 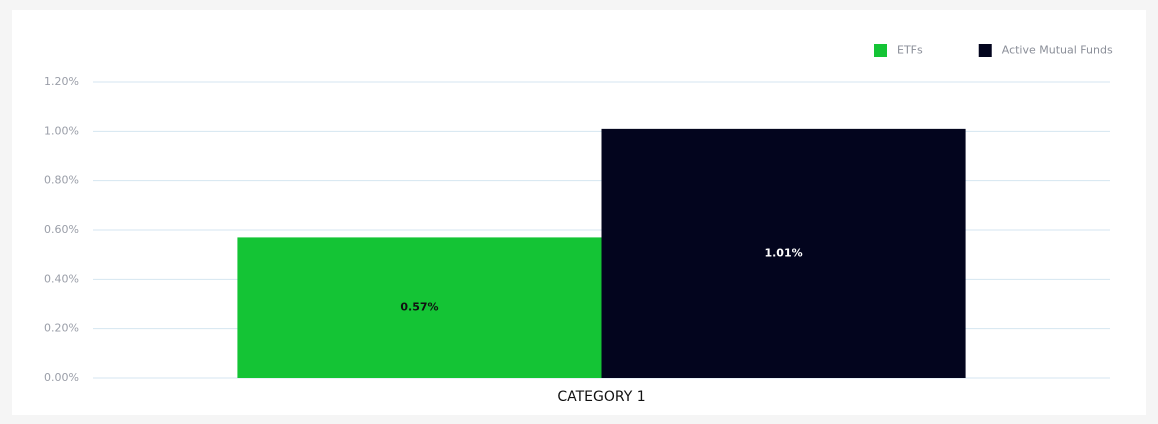 I want to click on legend-label: Active Mutual Funds, so click(x=1057, y=50).